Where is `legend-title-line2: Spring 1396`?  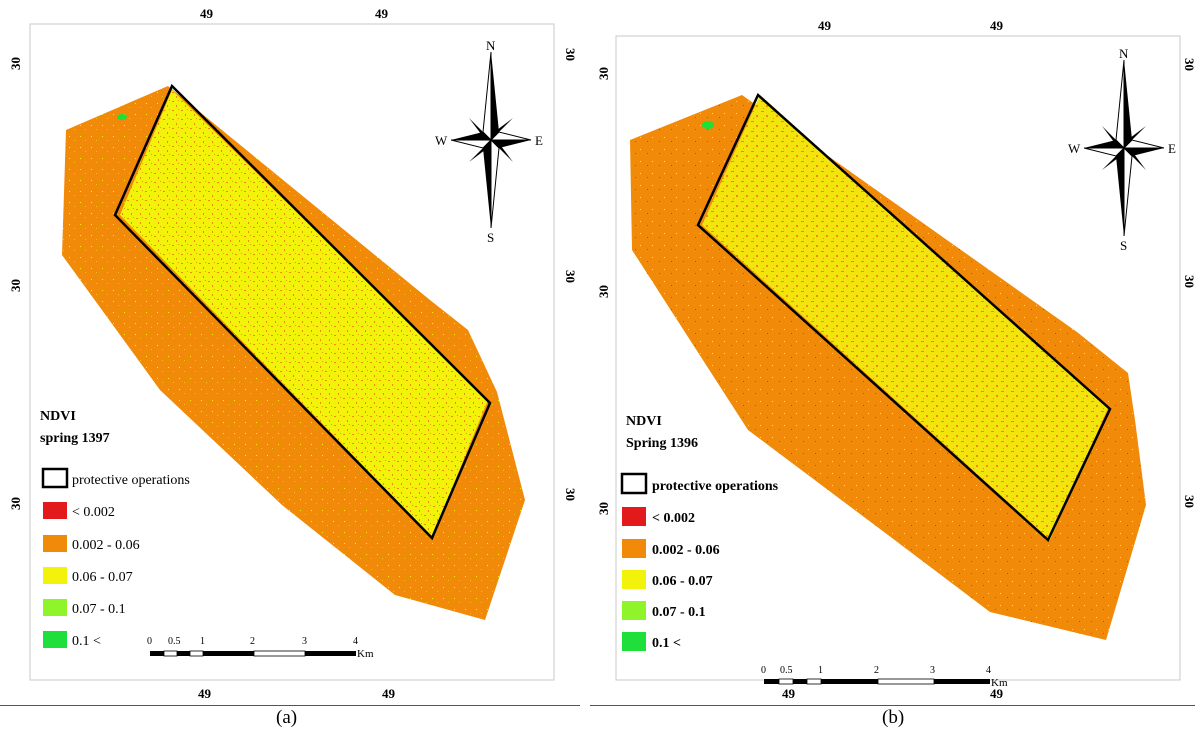 legend-title-line2: Spring 1396 is located at coordinates (662, 443).